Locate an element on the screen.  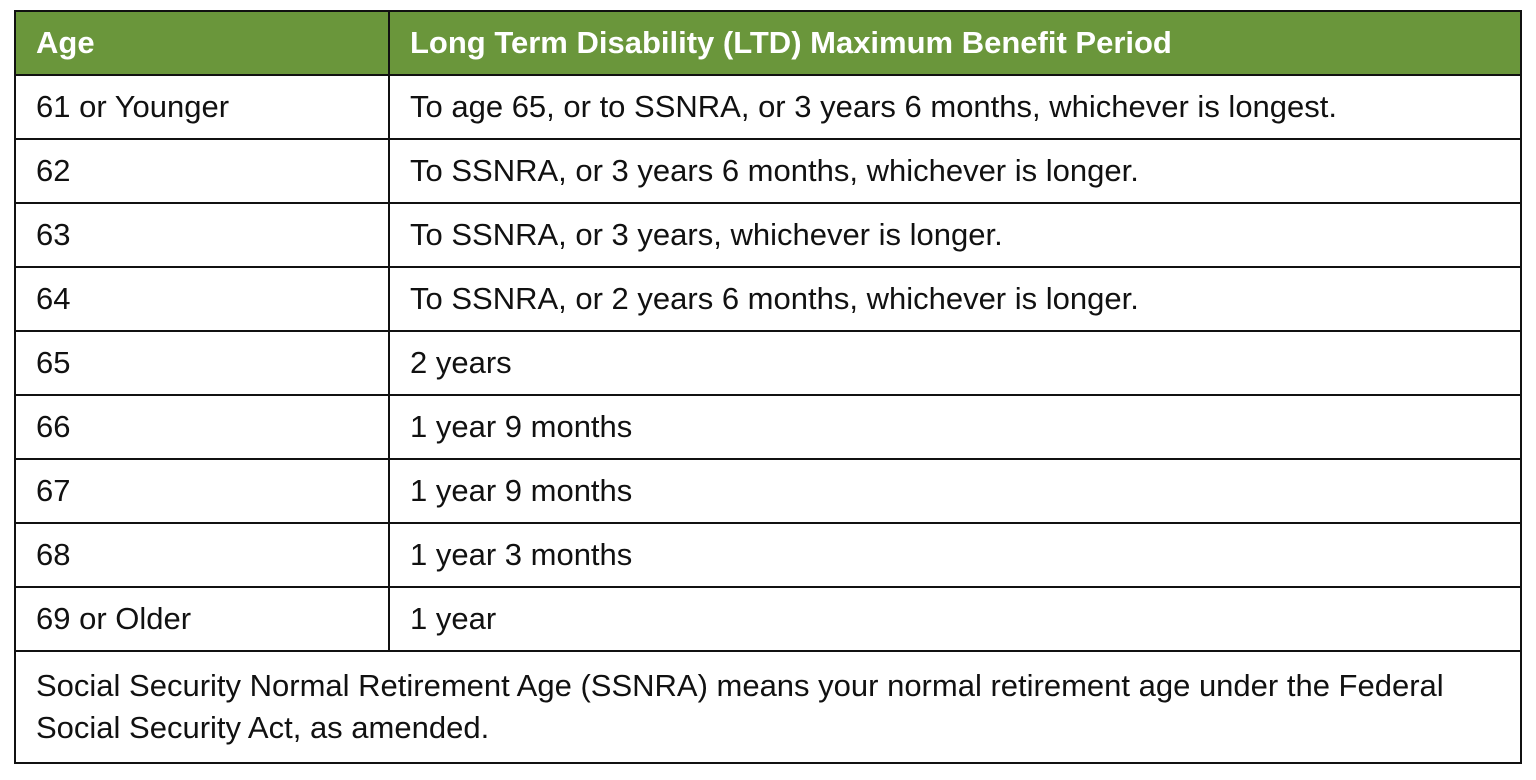
age-cell: 68 is located at coordinates (202, 555).